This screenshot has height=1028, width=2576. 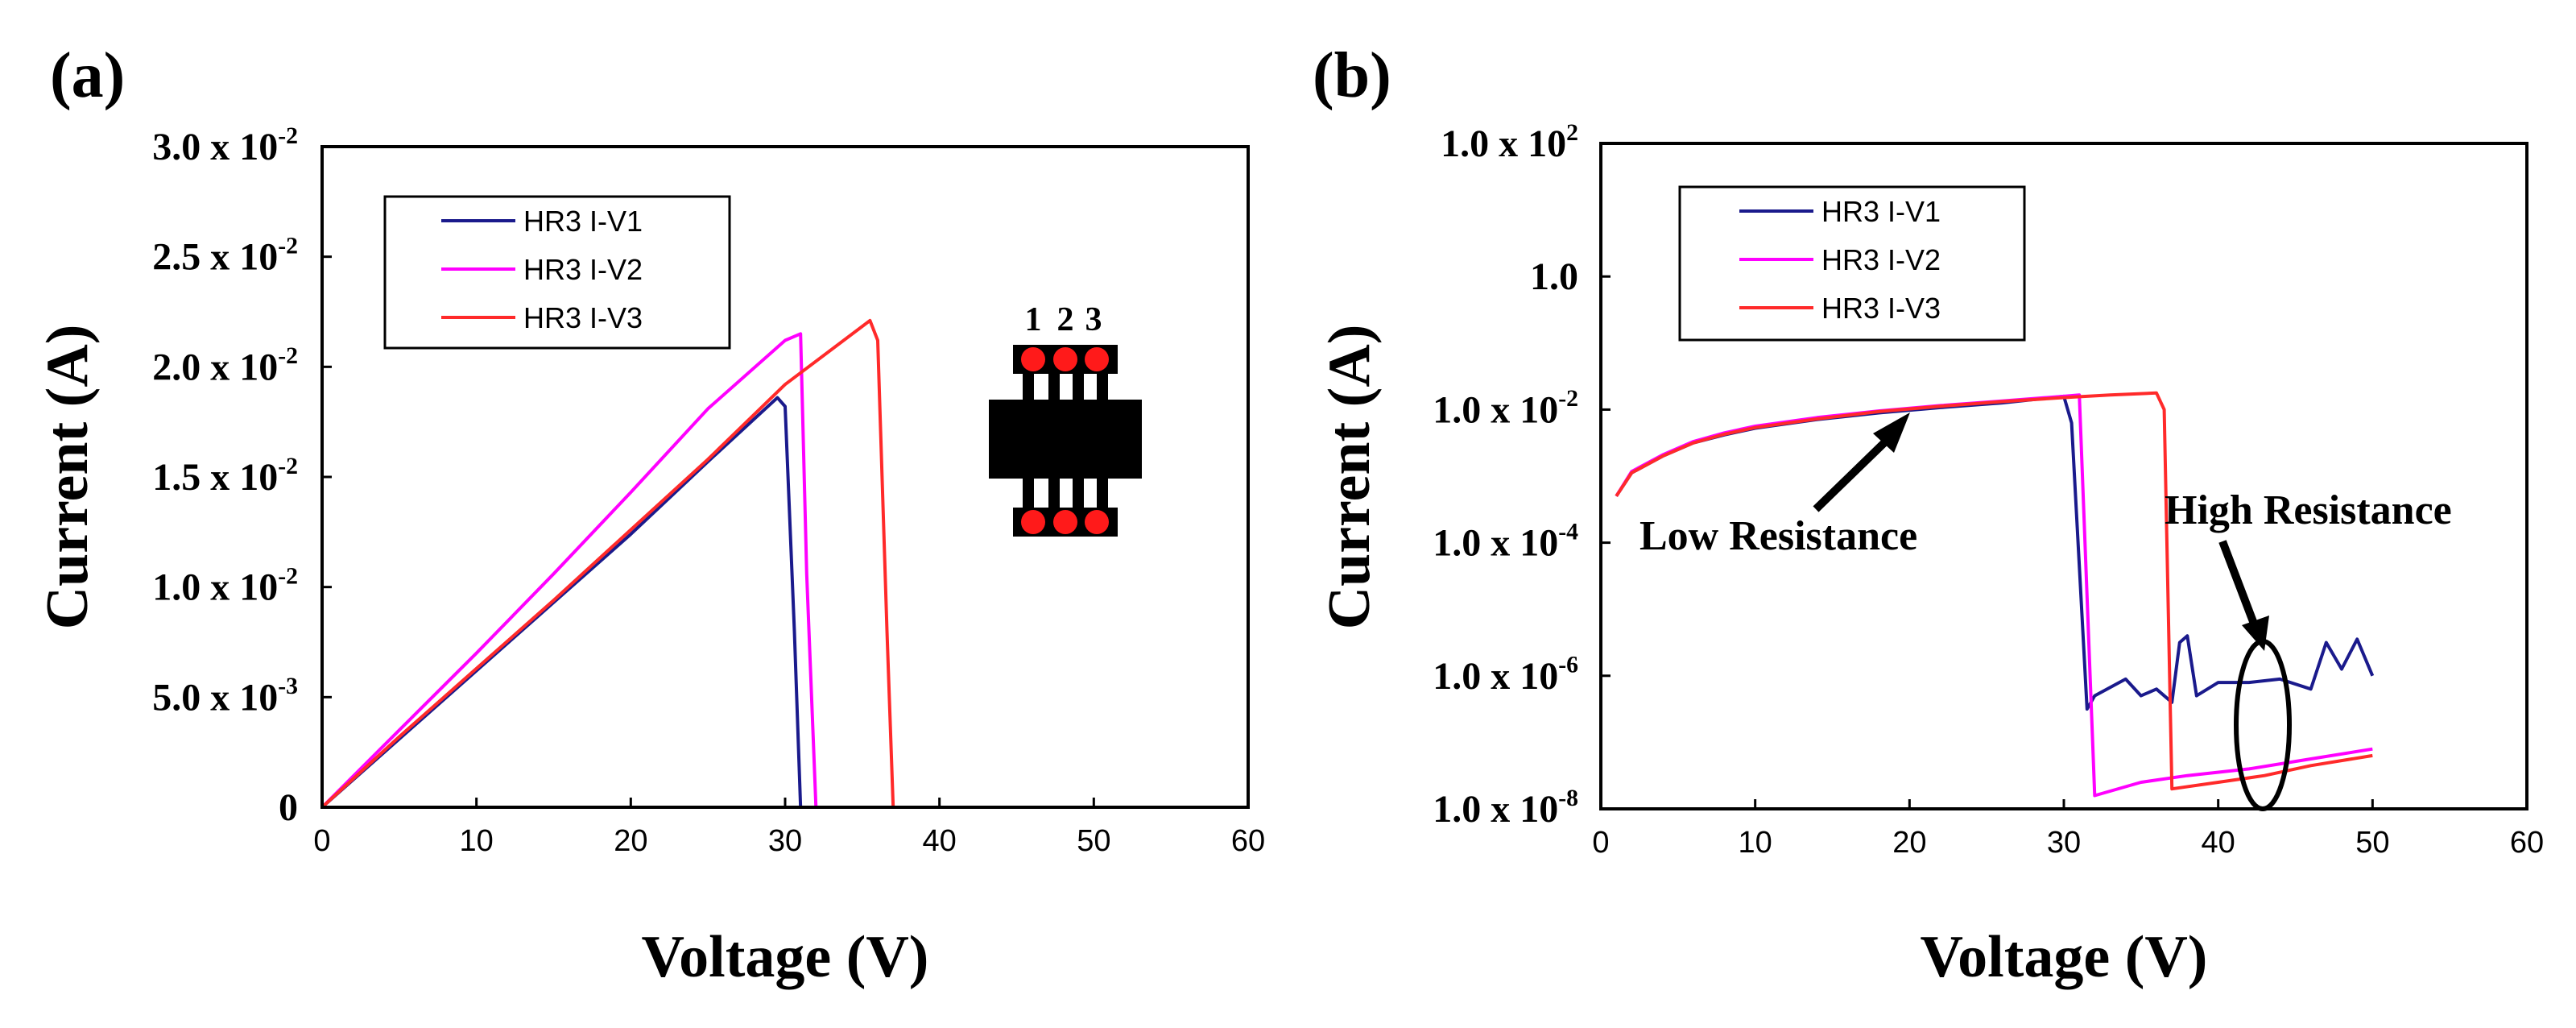 What do you see at coordinates (2263, 725) in the screenshot?
I see `high-resistance-highlight-ellipse` at bounding box center [2263, 725].